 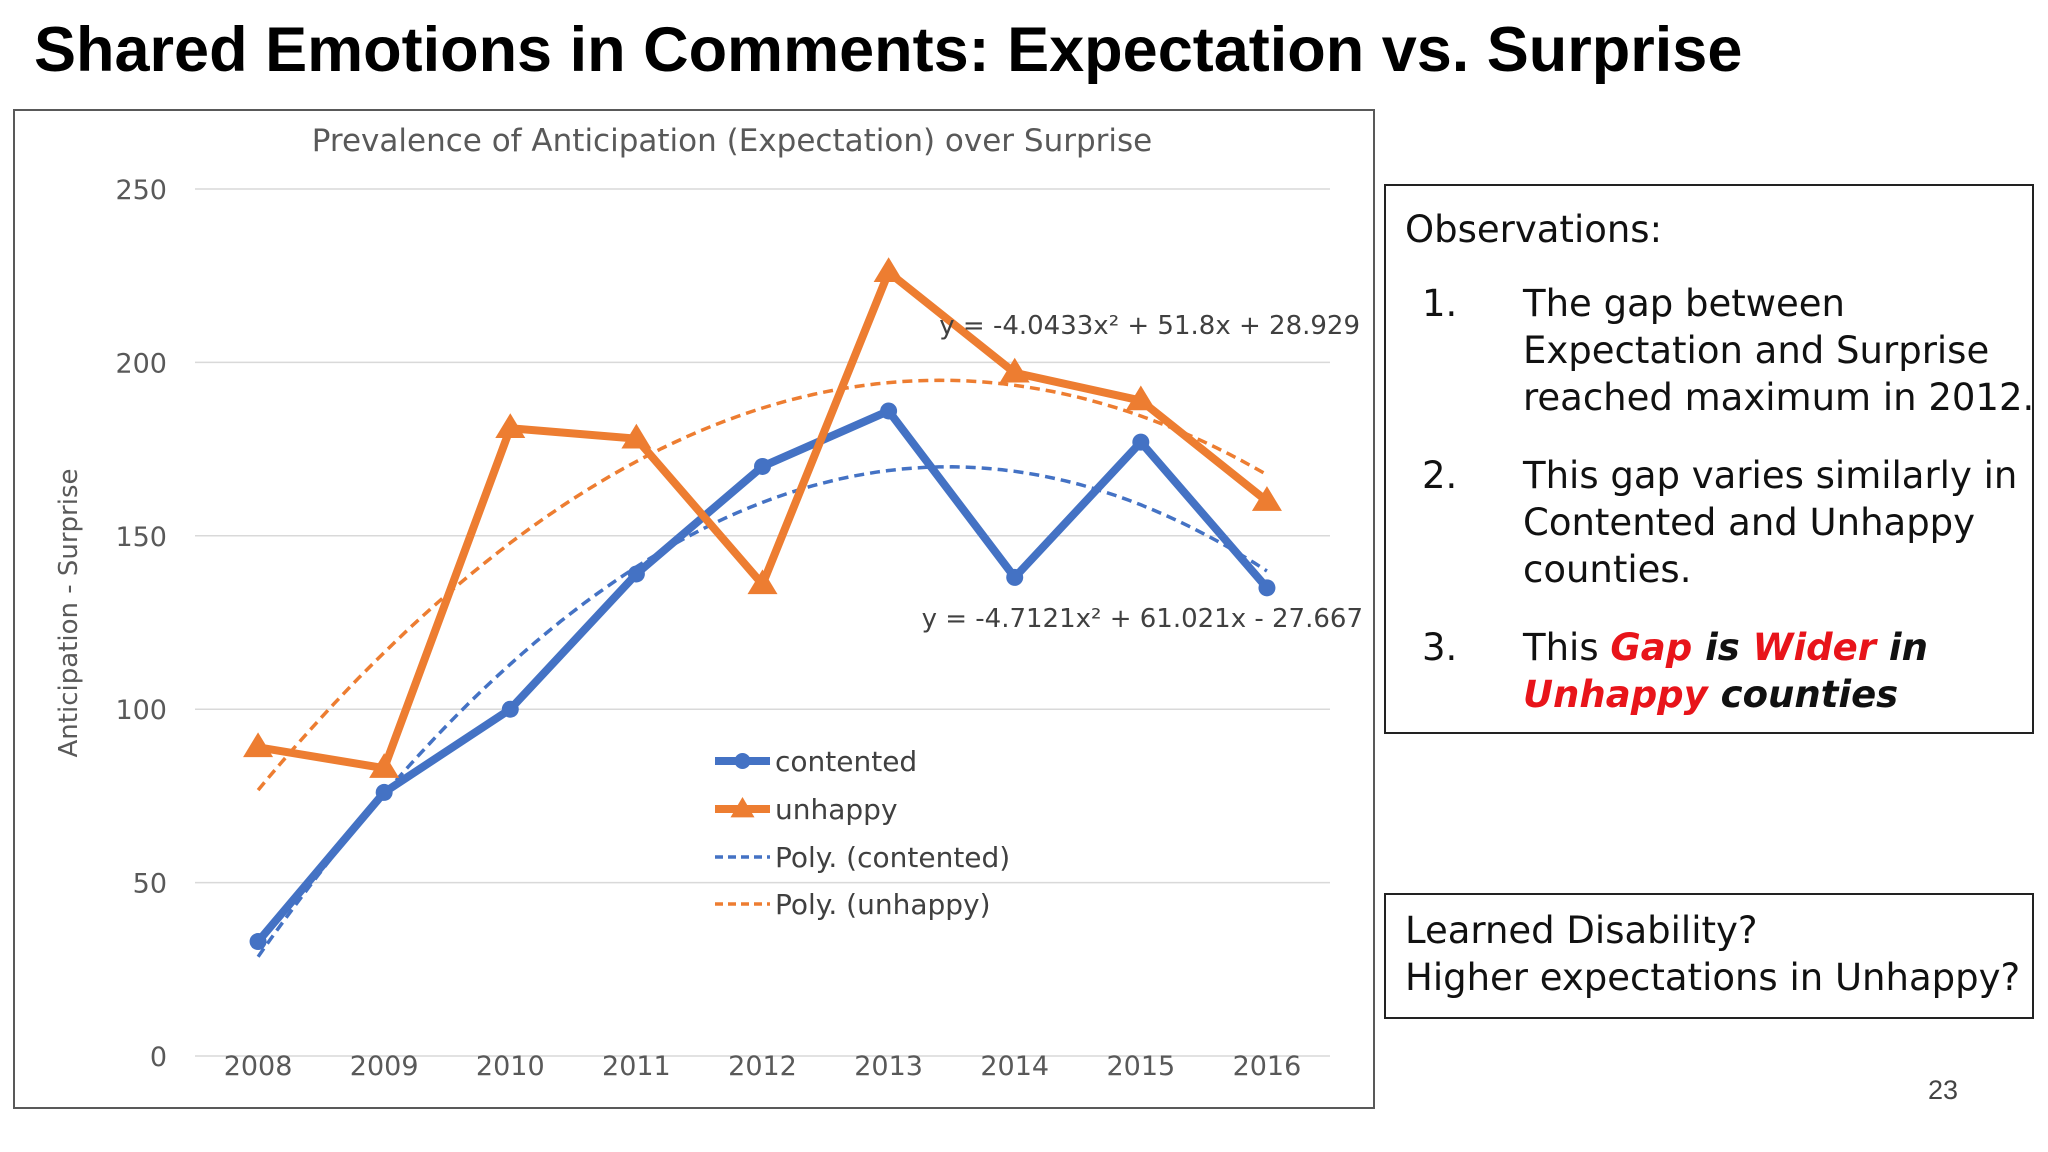 I want to click on highlight-gap: Gap, so click(x=1651, y=647).